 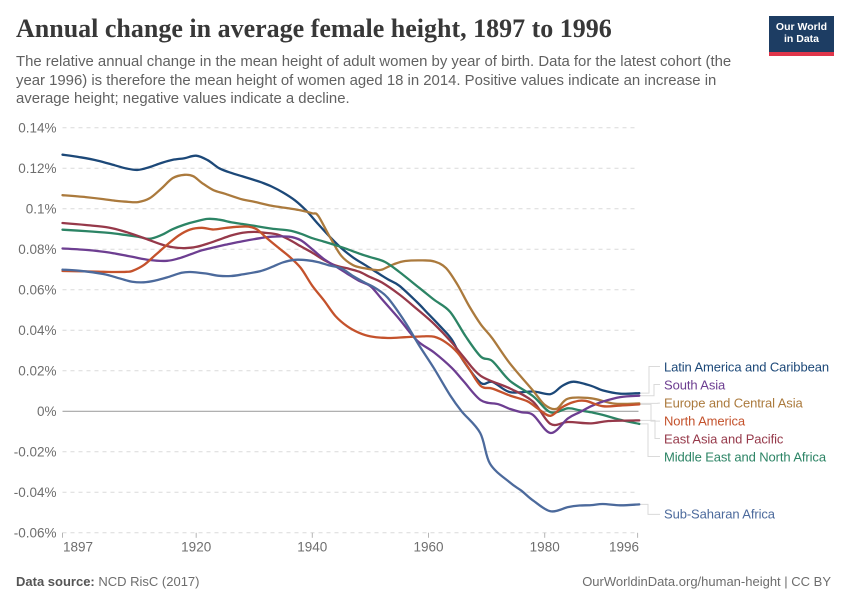 What do you see at coordinates (47, 411) in the screenshot?
I see `svg-text: 0%` at bounding box center [47, 411].